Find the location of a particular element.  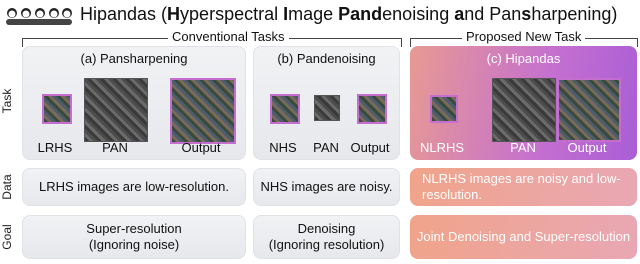

task-title: (b) Pandenoising is located at coordinates (326, 58).